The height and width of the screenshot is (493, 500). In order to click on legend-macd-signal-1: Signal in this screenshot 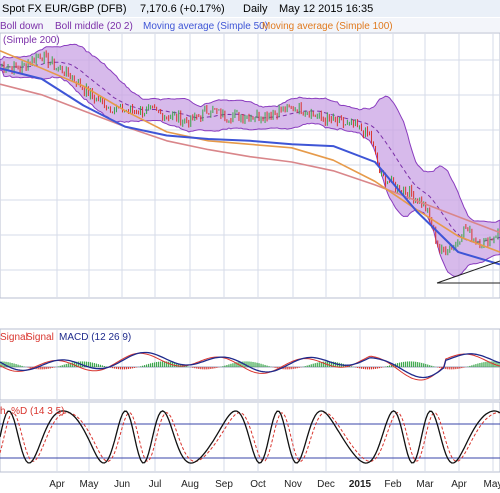, I will do `click(14, 337)`.